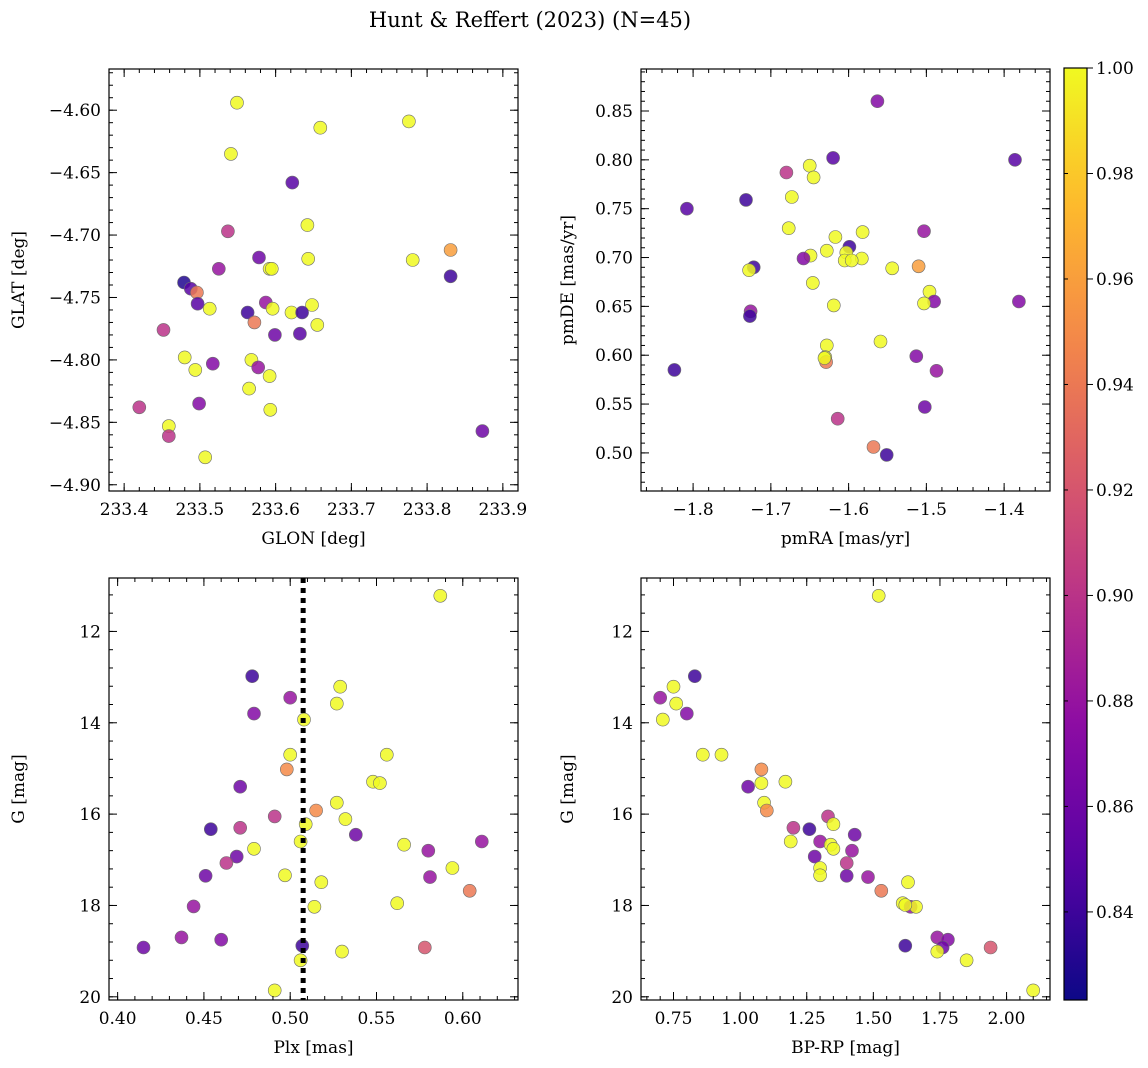 This screenshot has width=1148, height=1068. I want to click on y-tick-label: 0.55, so click(614, 405).